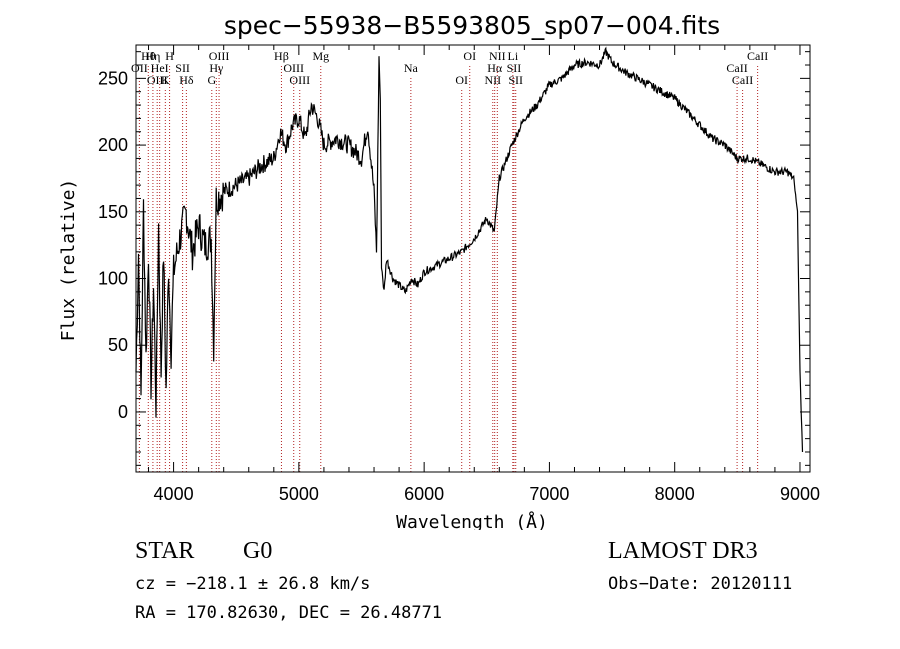 The width and height of the screenshot is (900, 649). Describe the element at coordinates (174, 494) in the screenshot. I see `x-tick-label: 4000` at that location.